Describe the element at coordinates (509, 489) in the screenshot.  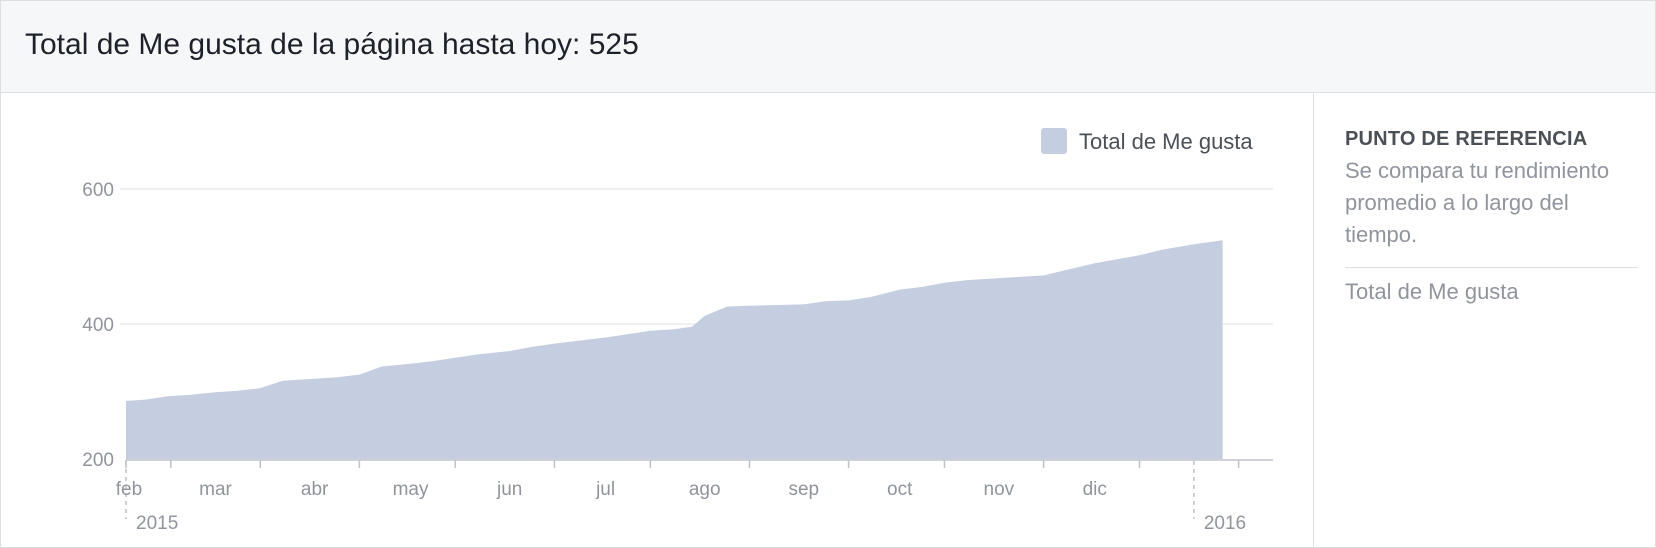
I see `x-tick-label-jun: jun` at that location.